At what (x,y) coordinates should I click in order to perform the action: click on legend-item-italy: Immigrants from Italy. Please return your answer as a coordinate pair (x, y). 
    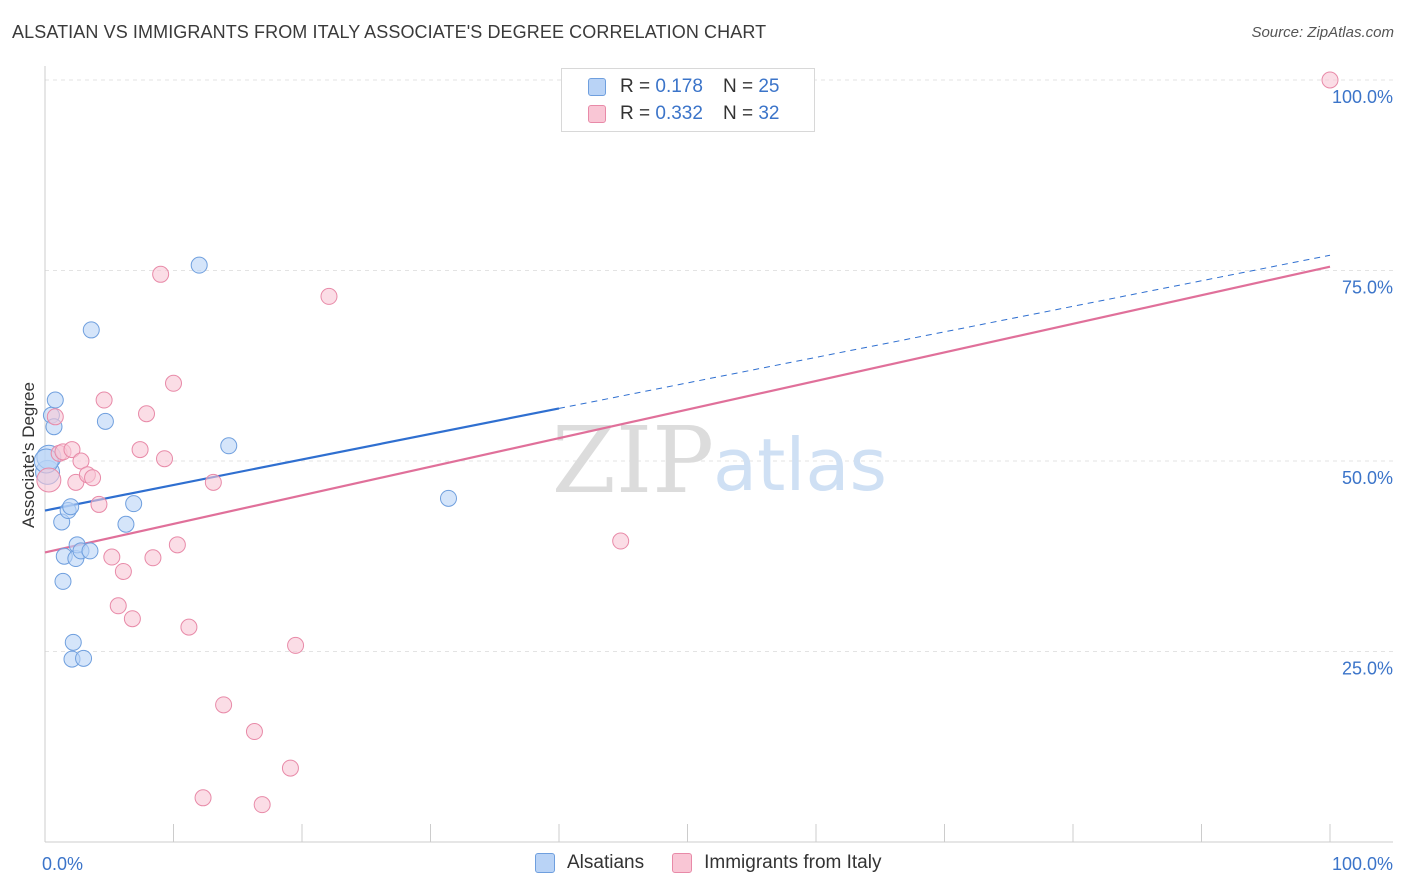
    Looking at the image, I should click on (776, 863).